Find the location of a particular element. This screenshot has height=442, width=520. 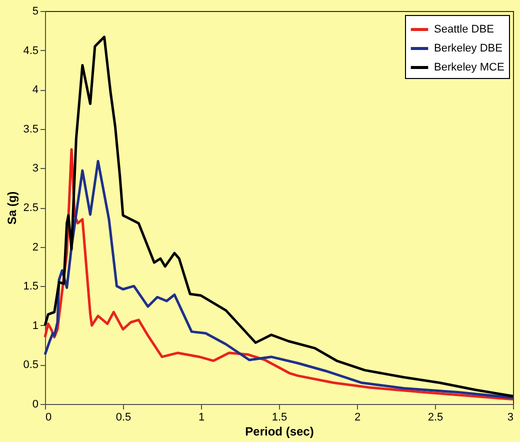

legend-label: Berkeley MCE is located at coordinates (469, 68).